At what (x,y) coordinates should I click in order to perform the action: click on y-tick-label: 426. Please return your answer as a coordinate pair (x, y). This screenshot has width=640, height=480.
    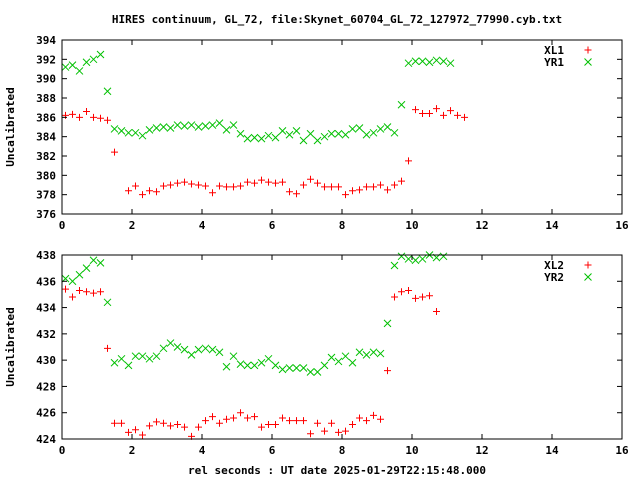
    Looking at the image, I should click on (46, 413).